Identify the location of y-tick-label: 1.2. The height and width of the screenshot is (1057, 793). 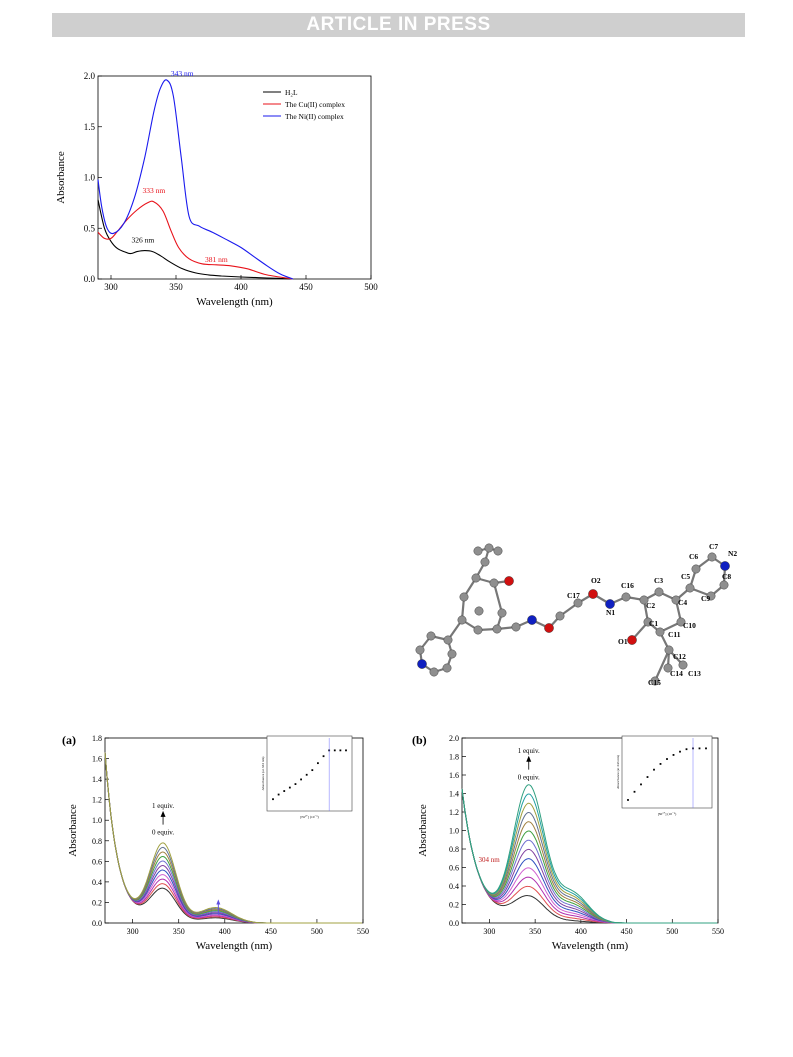
(454, 812).